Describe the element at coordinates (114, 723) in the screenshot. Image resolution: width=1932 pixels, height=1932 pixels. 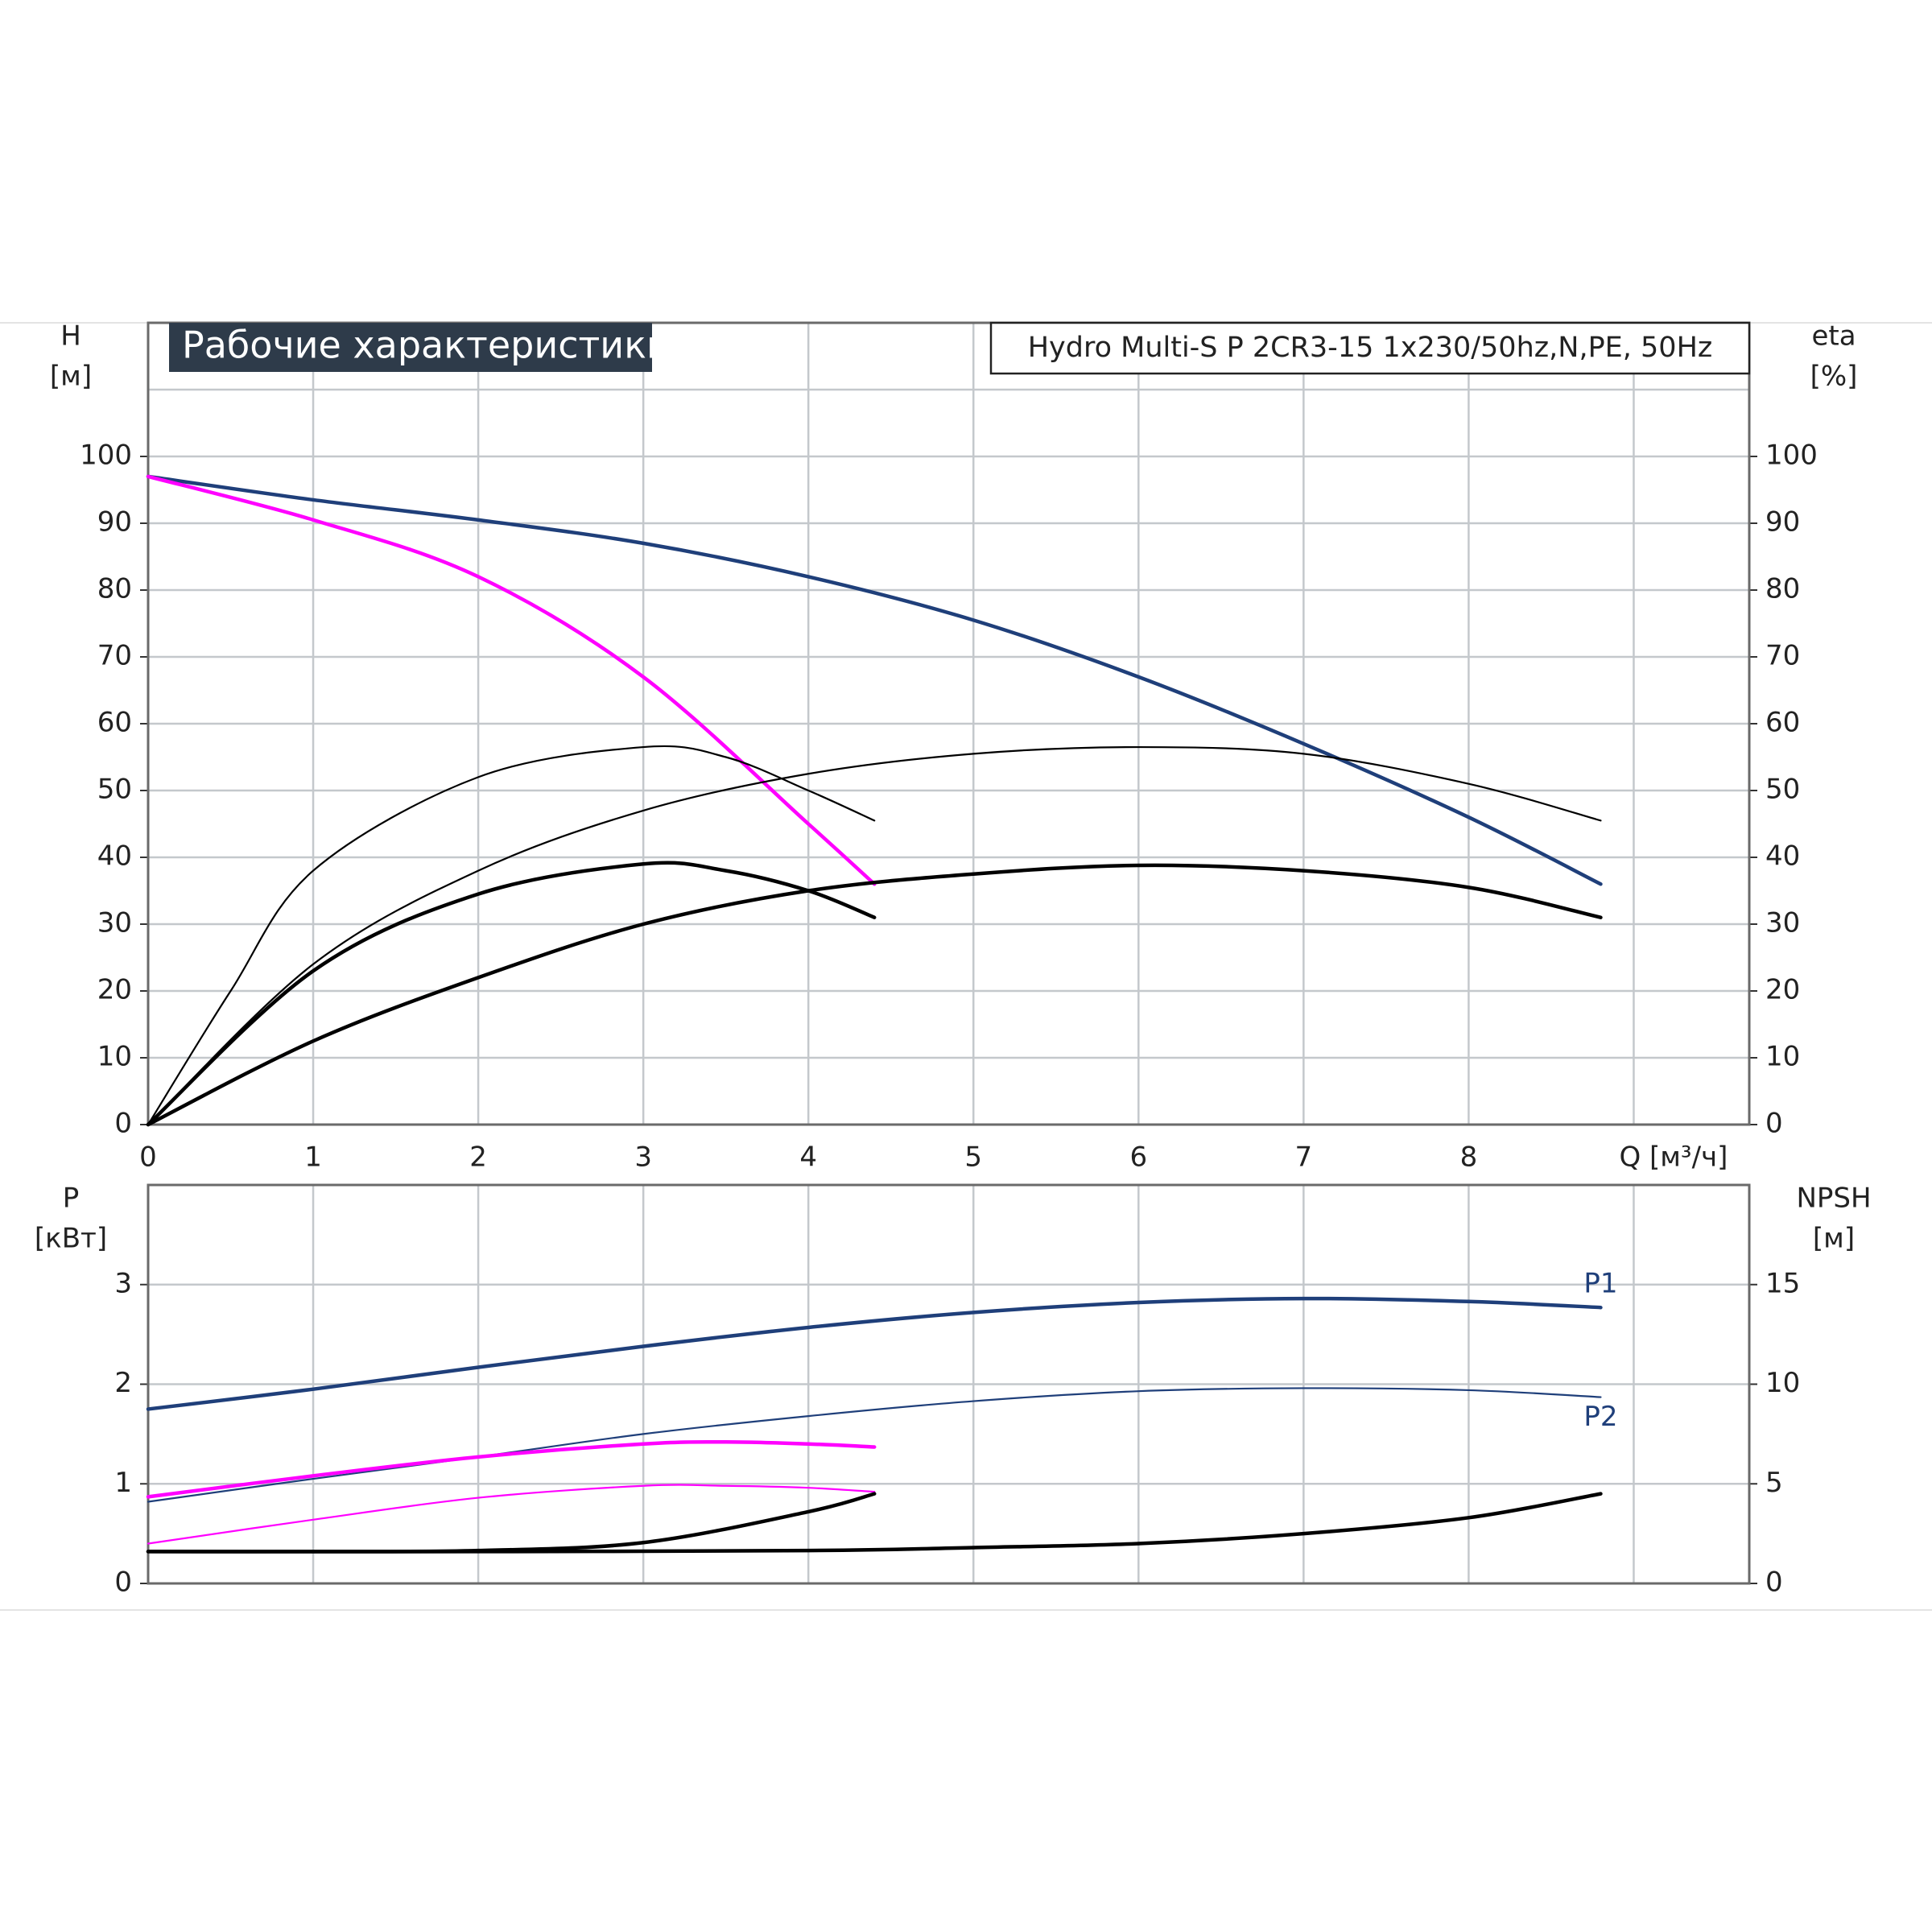
I see `y-tick-label: 60` at that location.